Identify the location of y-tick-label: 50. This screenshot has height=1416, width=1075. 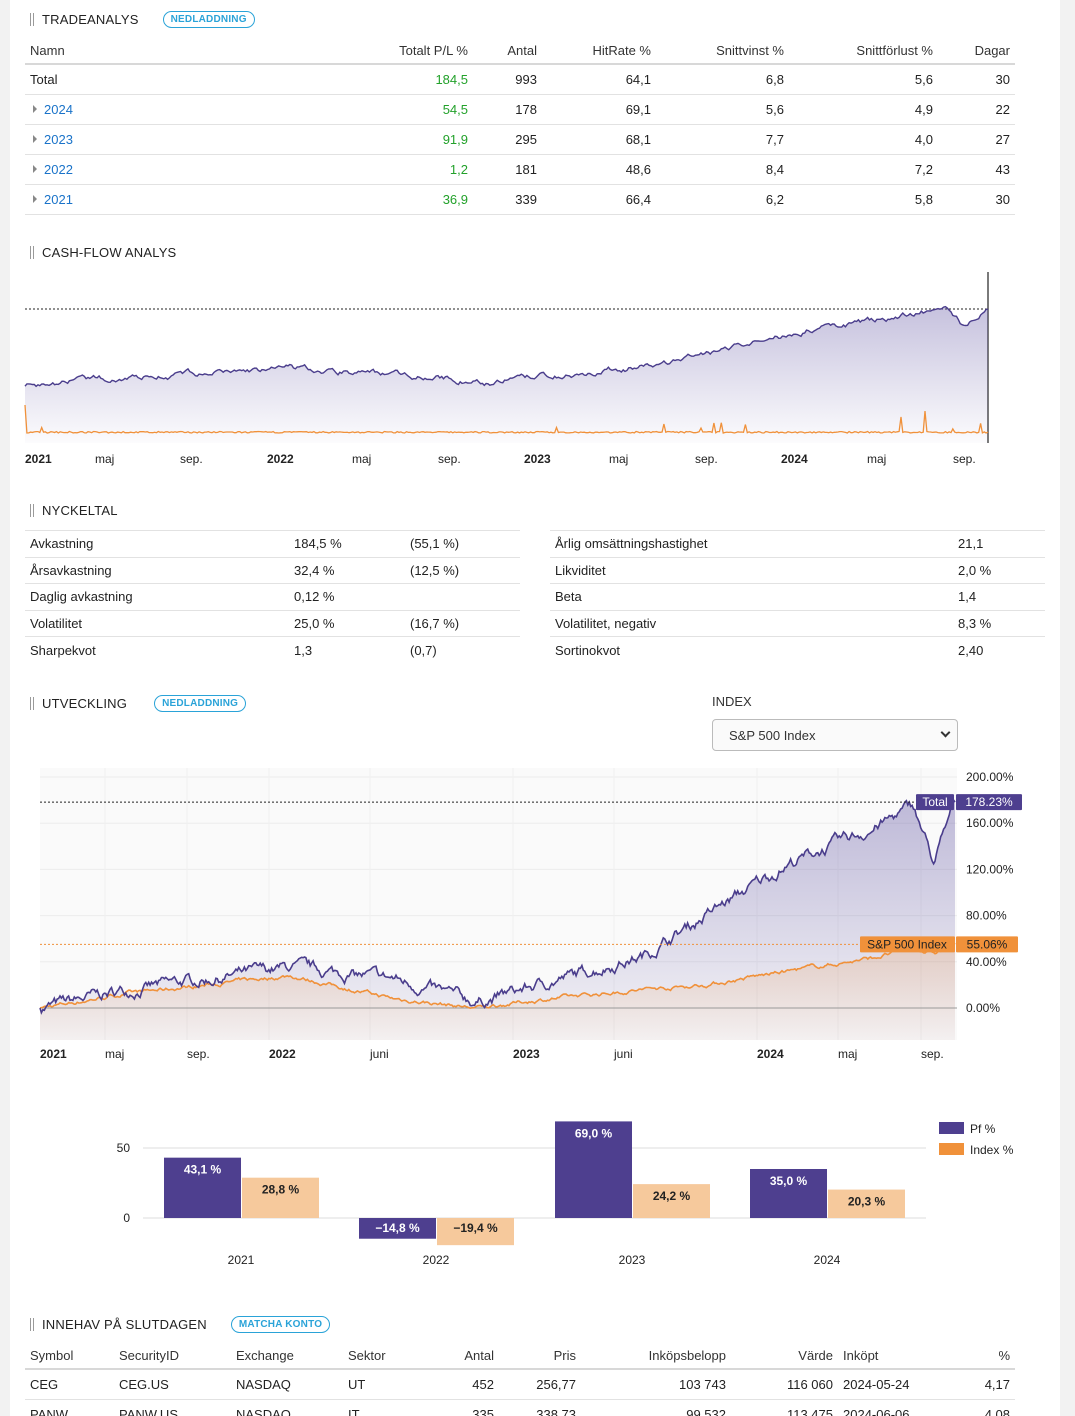
(124, 1148).